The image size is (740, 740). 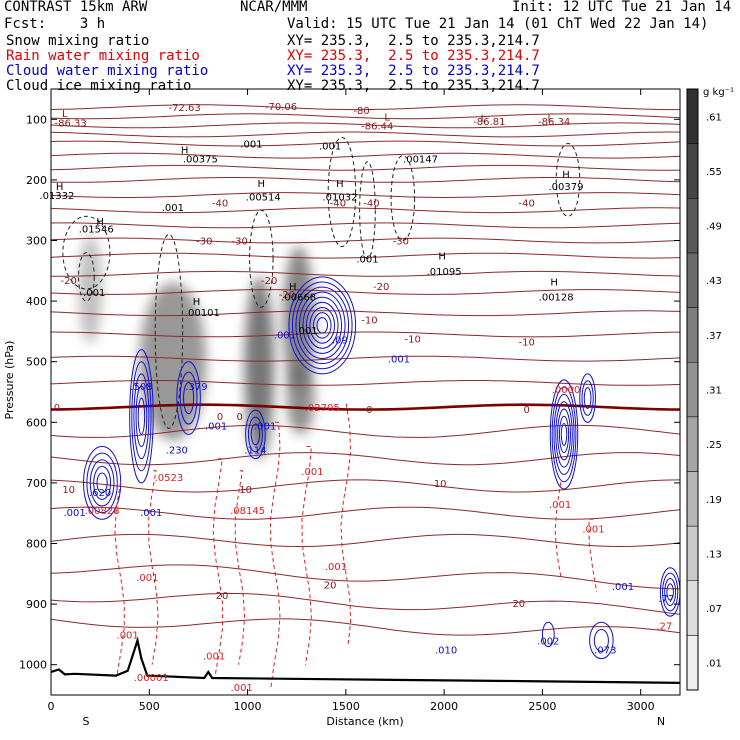 I want to click on cloud-ice-label: .00147, so click(x=420, y=160).